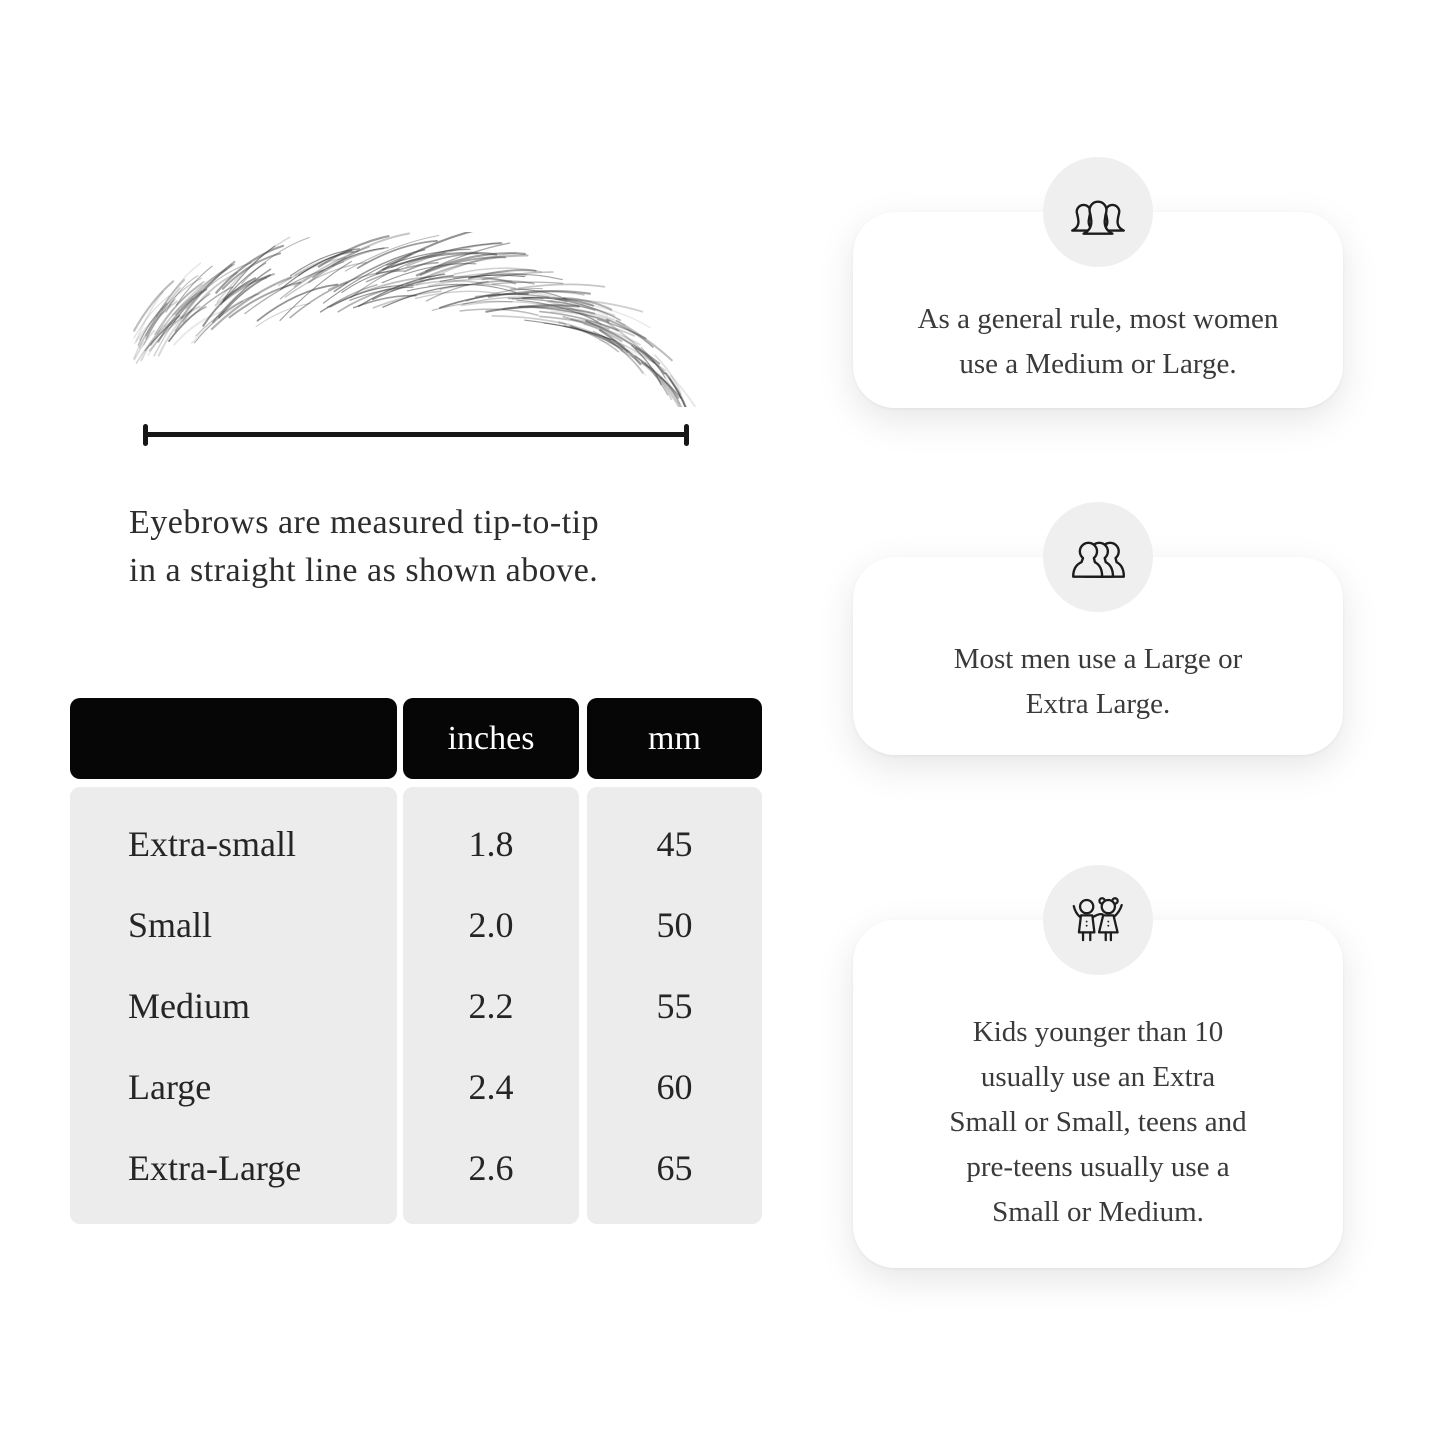 This screenshot has height=1445, width=1445. Describe the element at coordinates (416, 924) in the screenshot. I see `table-row: Small 2.0 50` at that location.